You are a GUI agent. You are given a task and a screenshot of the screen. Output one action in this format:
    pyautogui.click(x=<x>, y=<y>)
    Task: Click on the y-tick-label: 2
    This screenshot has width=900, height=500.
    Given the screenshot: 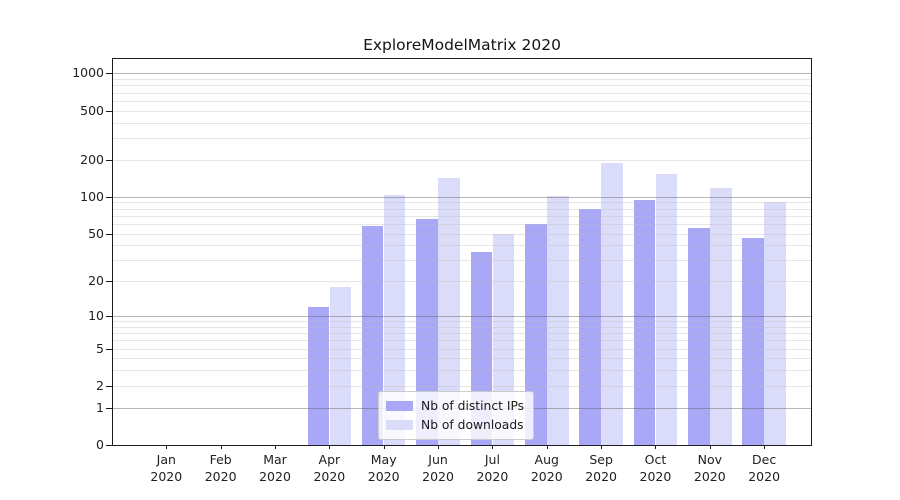 What is the action you would take?
    pyautogui.click(x=100, y=385)
    